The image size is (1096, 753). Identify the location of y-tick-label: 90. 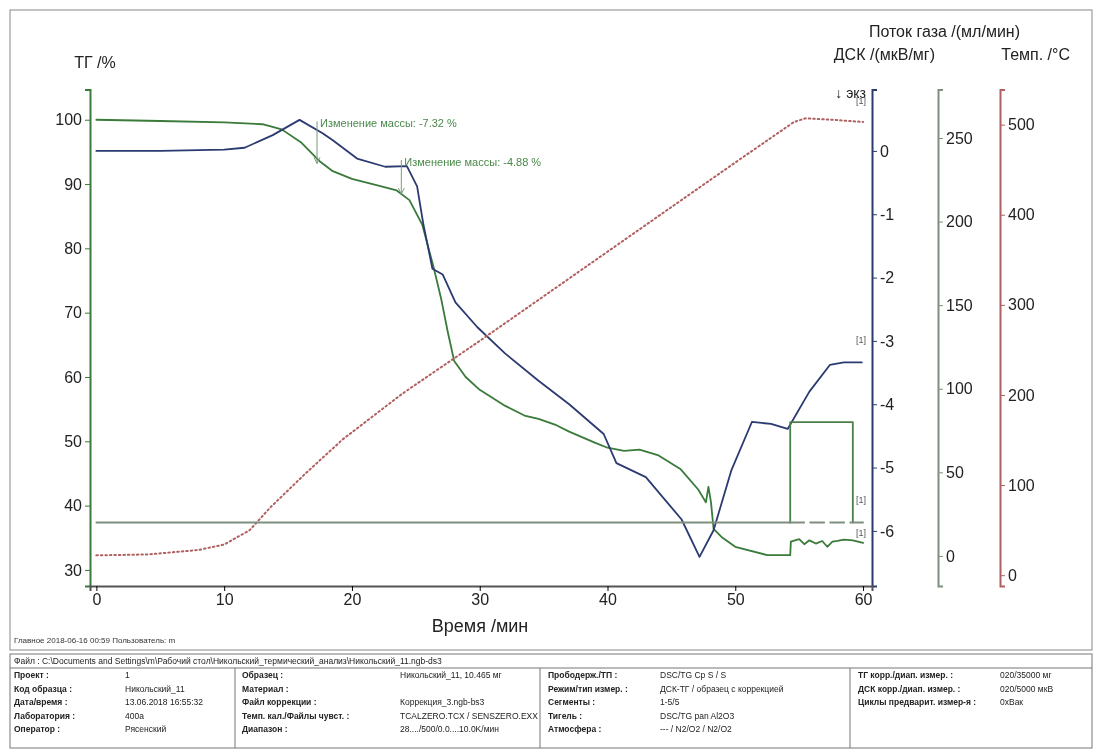
(73, 184).